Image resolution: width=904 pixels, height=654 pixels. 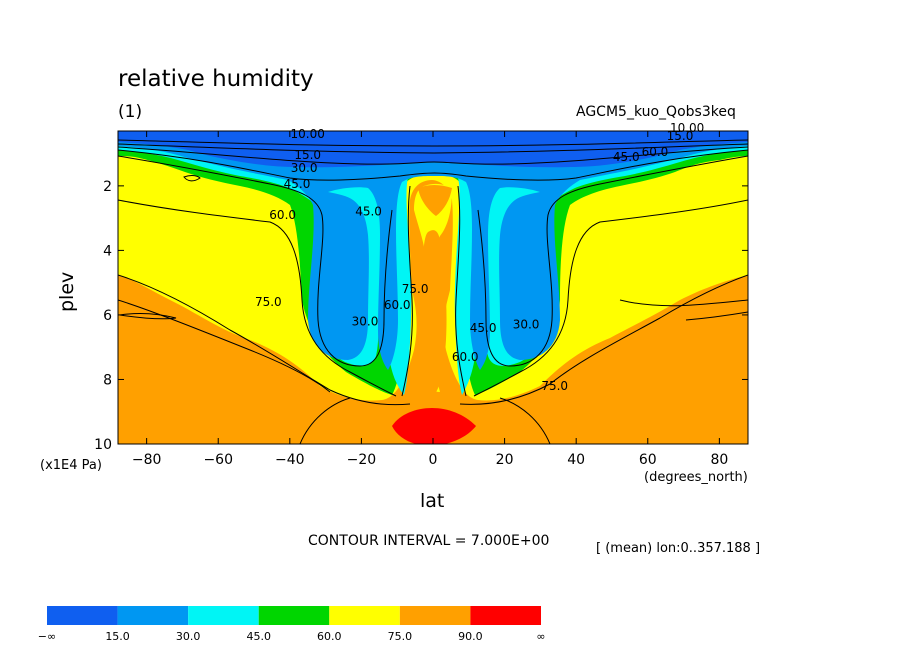 What do you see at coordinates (47, 636) in the screenshot?
I see `colorbar-label: −∞` at bounding box center [47, 636].